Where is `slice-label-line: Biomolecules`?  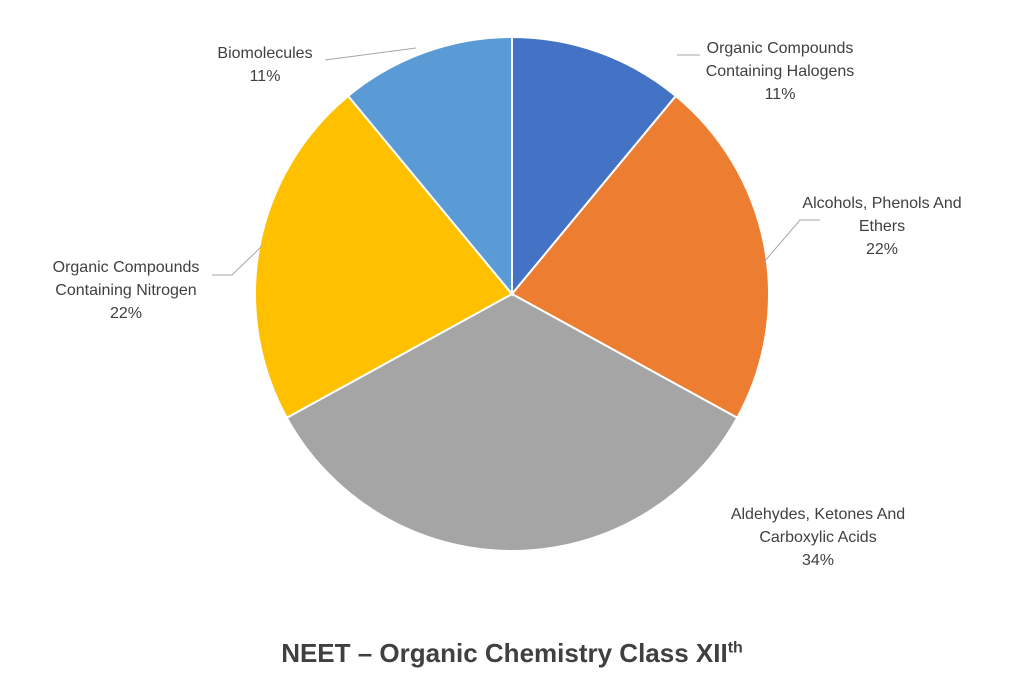
slice-label-line: Biomolecules is located at coordinates (264, 53).